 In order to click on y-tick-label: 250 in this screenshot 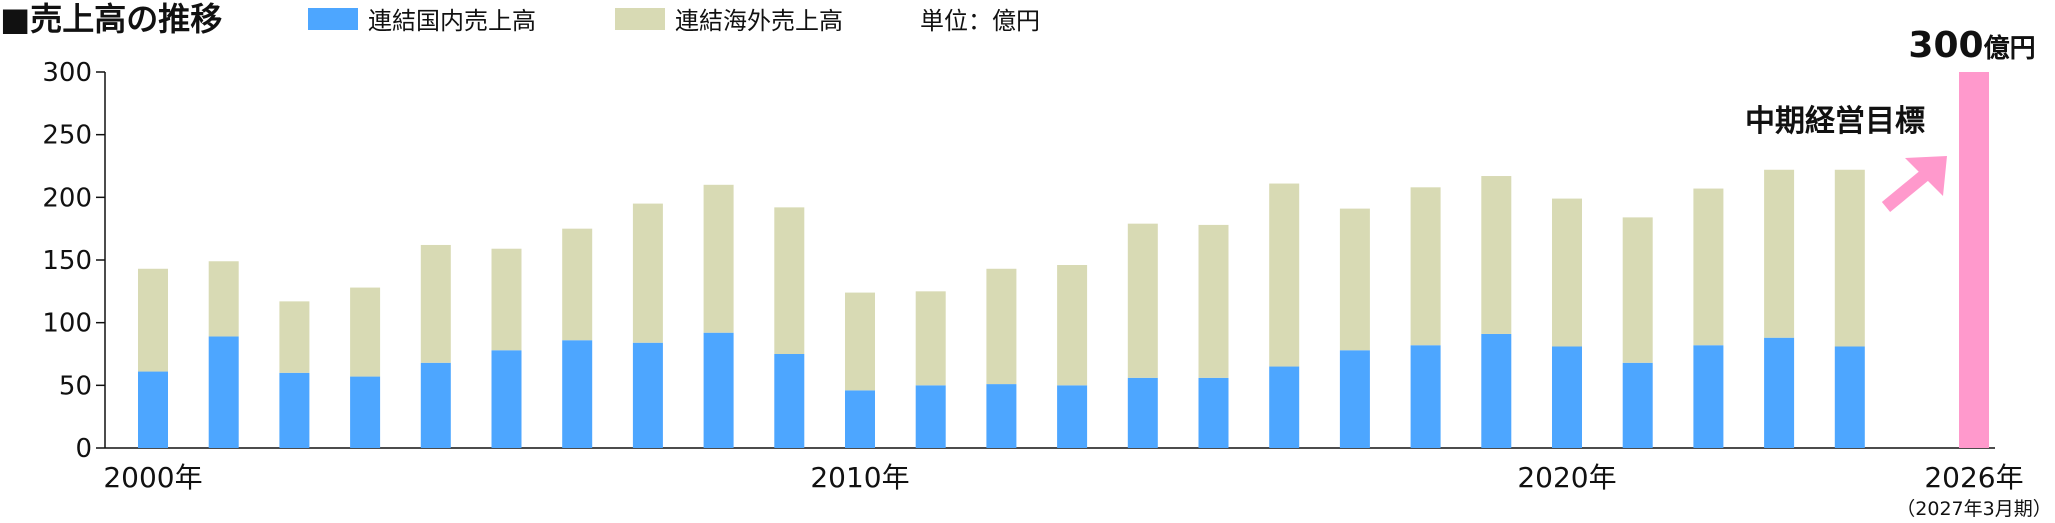, I will do `click(67, 136)`.